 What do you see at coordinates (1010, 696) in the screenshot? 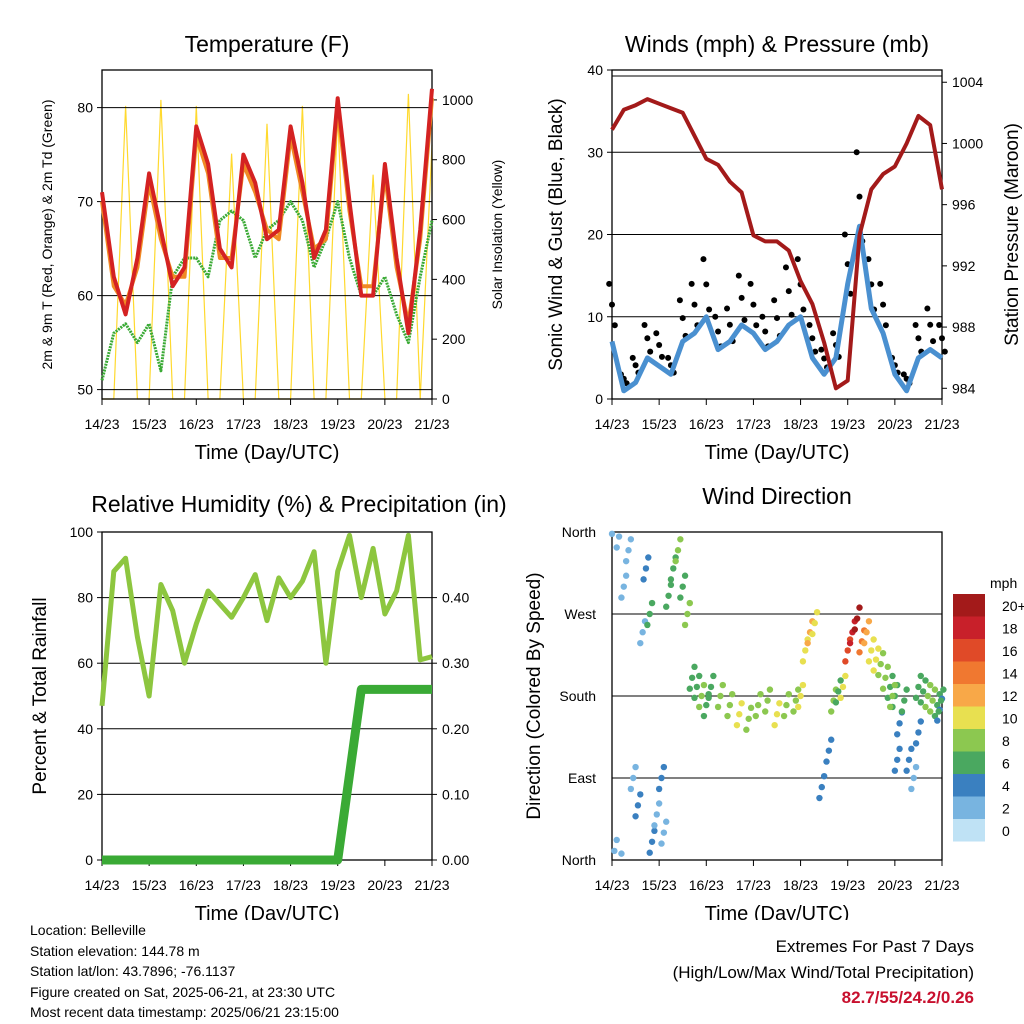
I see `colorbar-label: 12` at bounding box center [1010, 696].